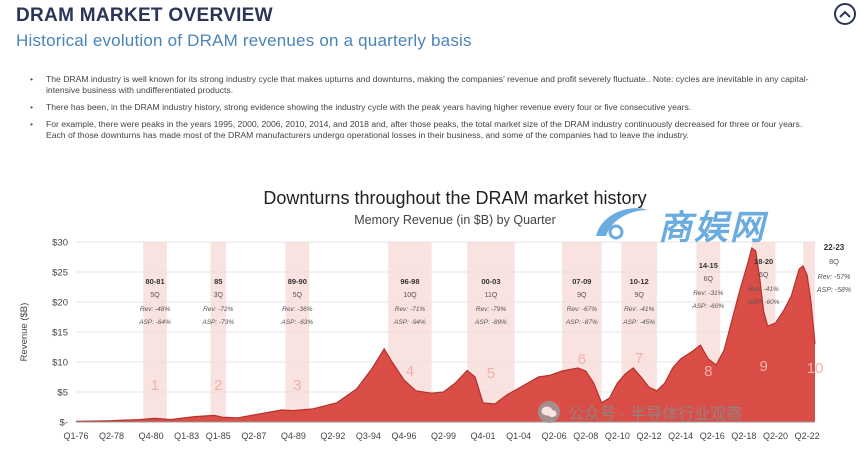 The width and height of the screenshot is (860, 455). I want to click on x-tick-label: Q4-80, so click(151, 436).